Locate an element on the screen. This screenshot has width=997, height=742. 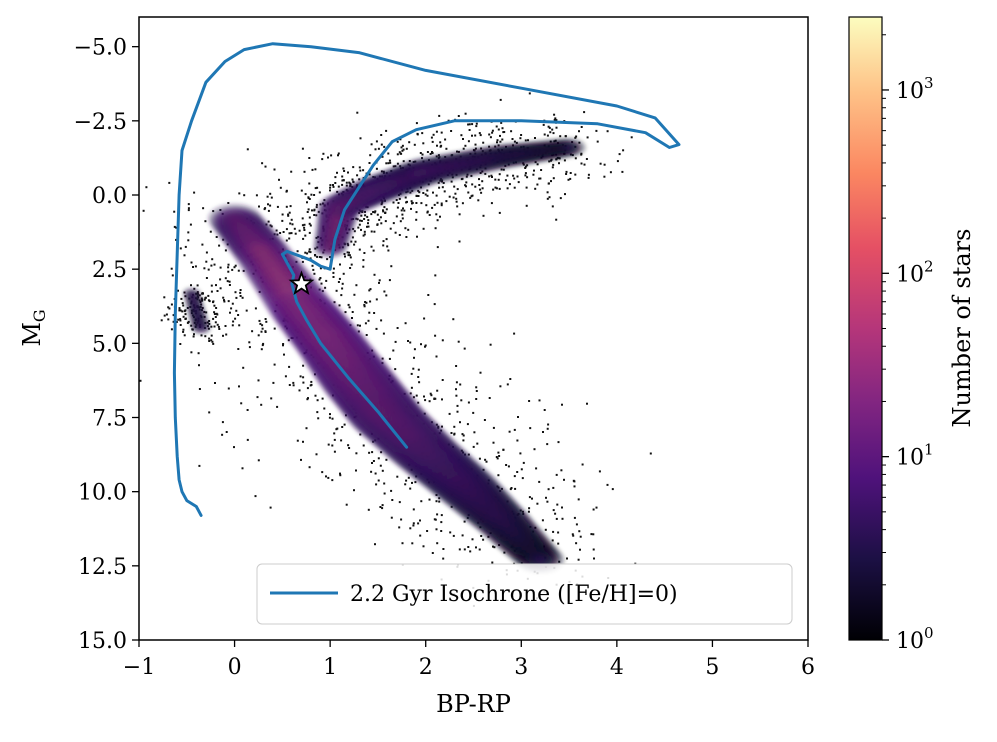
legend: 2.2 Gyr Isochrone ([Fe/H]=0) is located at coordinates (524, 594).